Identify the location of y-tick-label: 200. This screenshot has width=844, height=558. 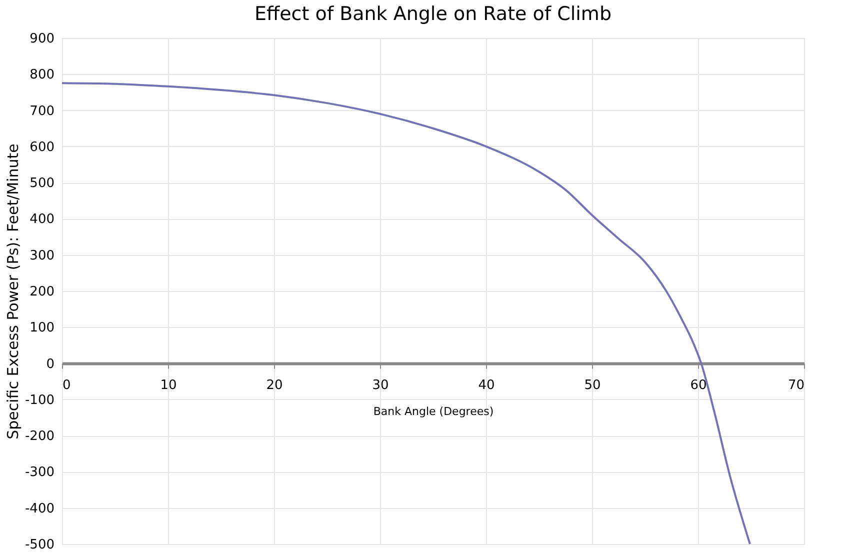
(42, 292).